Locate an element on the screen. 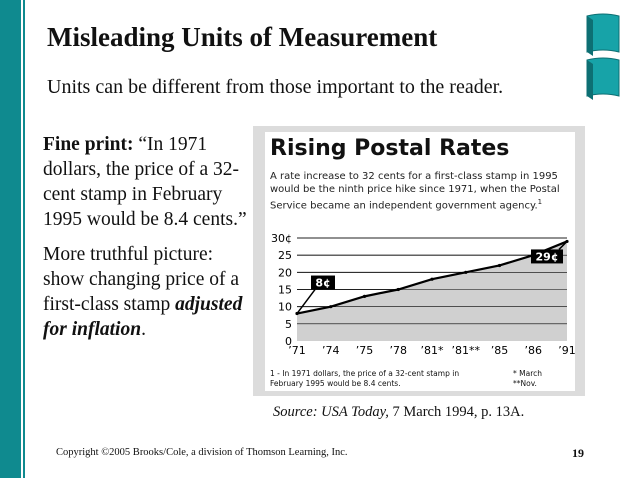 Image resolution: width=638 pixels, height=478 pixels. left-accent-line is located at coordinates (24, 239).